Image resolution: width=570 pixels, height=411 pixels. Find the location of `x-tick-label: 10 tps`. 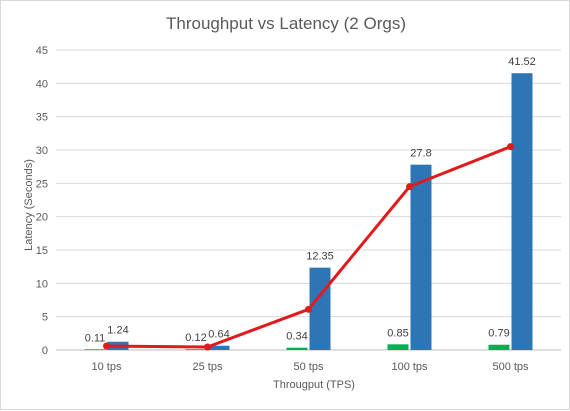

x-tick-label: 10 tps is located at coordinates (107, 367).